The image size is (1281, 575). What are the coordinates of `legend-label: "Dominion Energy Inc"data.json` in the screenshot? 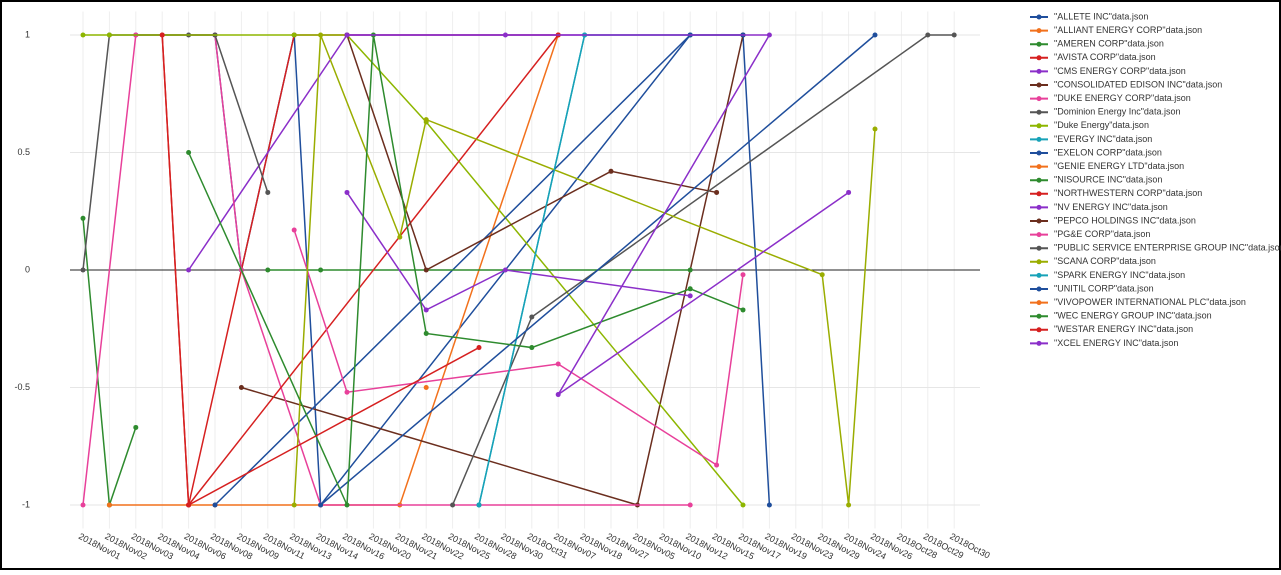 It's located at (1117, 112).